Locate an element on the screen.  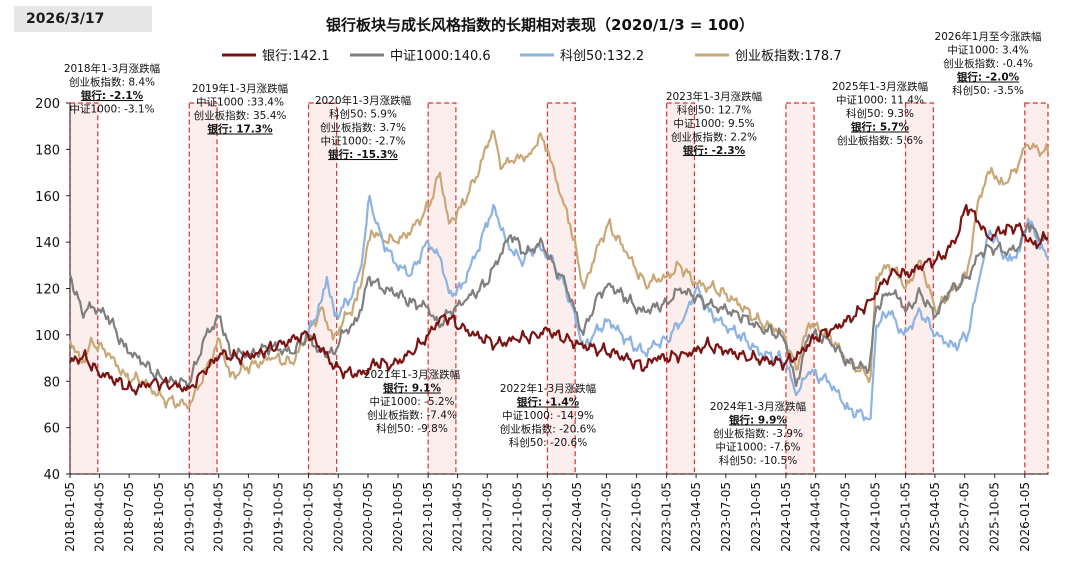
annotation-3-line-3: 创业板指数: -7.4% is located at coordinates (412, 415).